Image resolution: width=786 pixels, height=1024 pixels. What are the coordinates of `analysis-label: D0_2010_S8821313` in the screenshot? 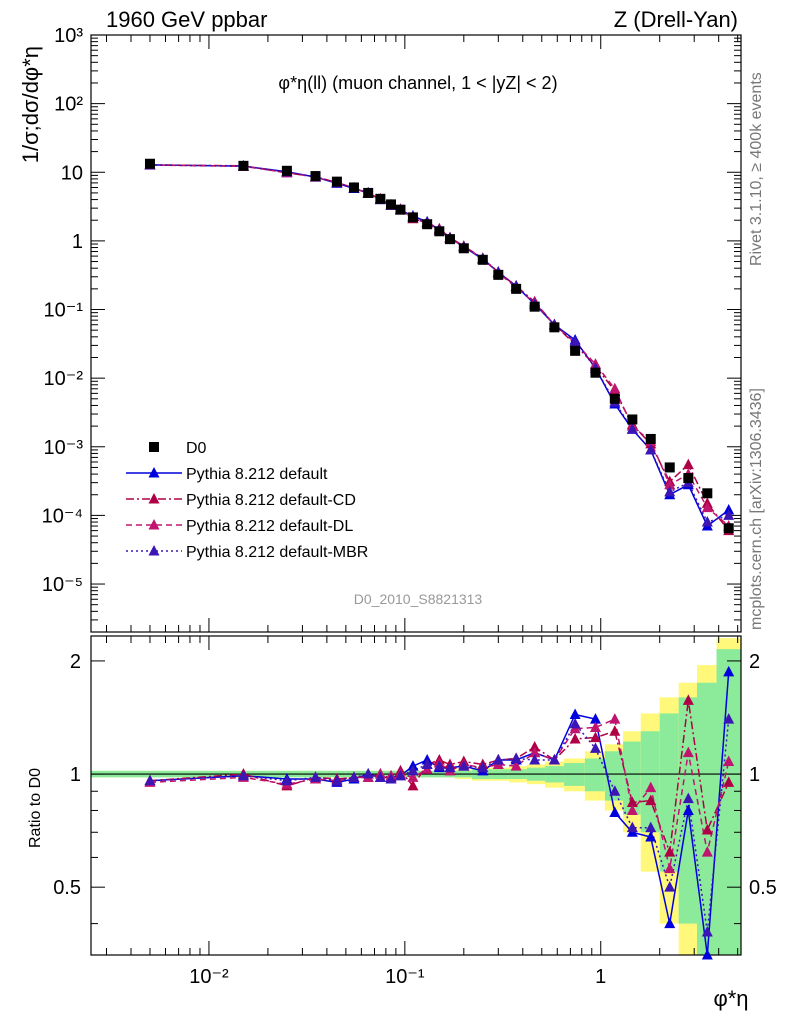 It's located at (418, 599).